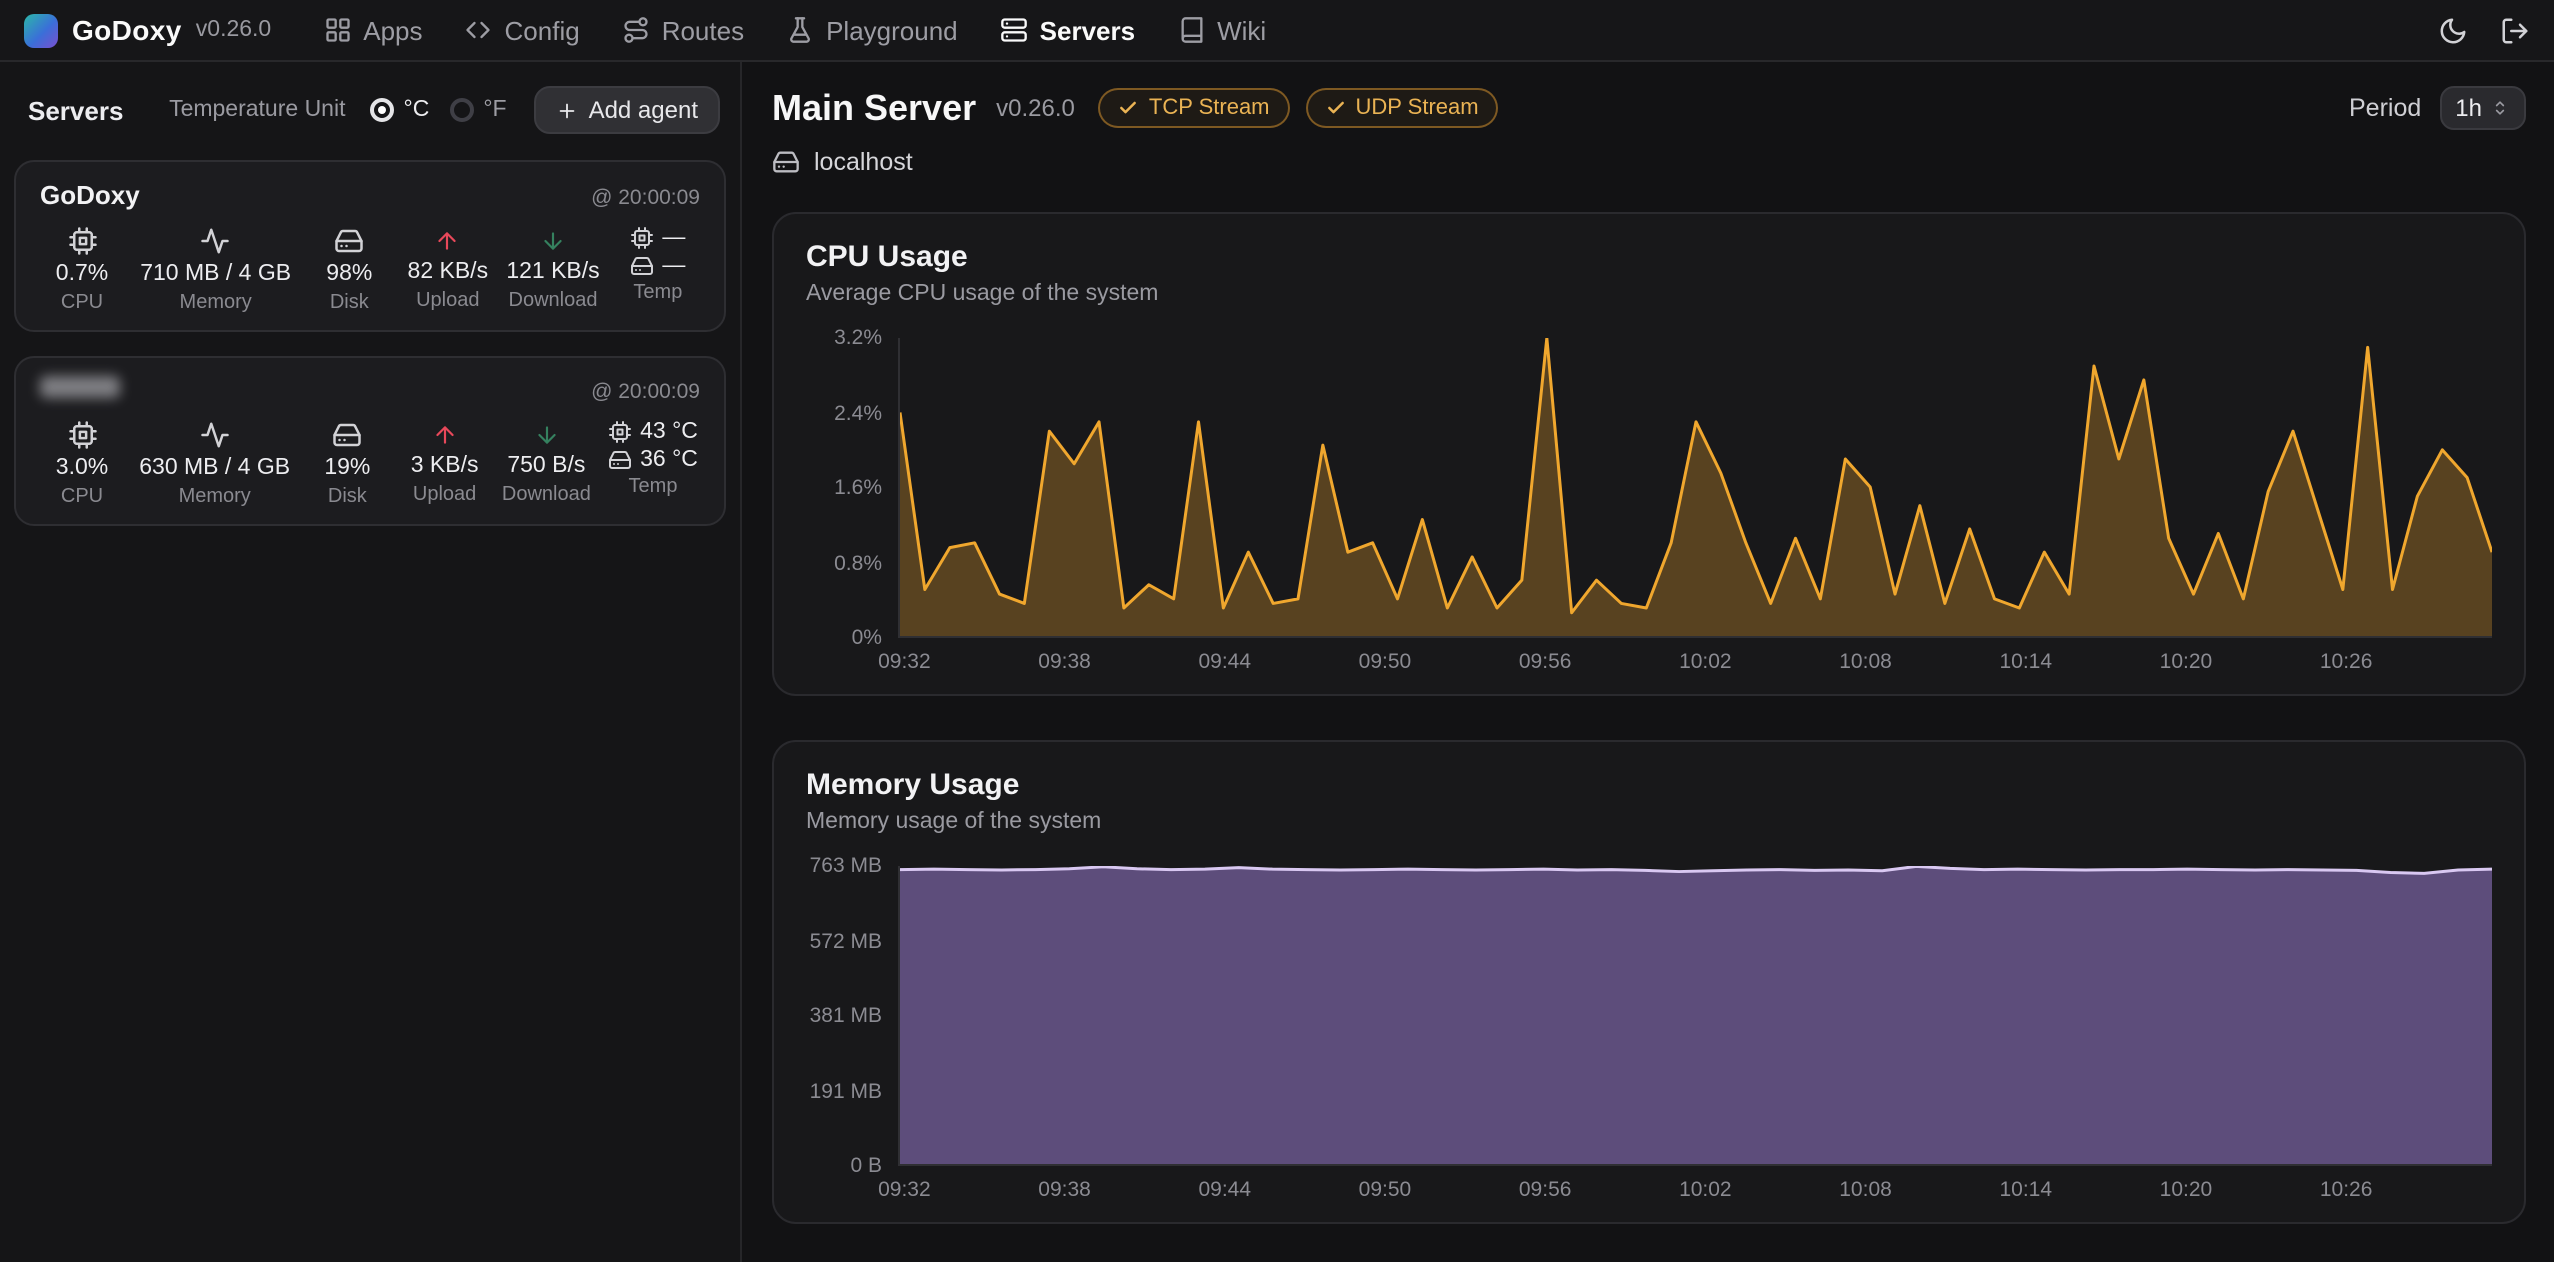 The image size is (2554, 1262). I want to click on cpu-chart-title: CPU Usage, so click(887, 257).